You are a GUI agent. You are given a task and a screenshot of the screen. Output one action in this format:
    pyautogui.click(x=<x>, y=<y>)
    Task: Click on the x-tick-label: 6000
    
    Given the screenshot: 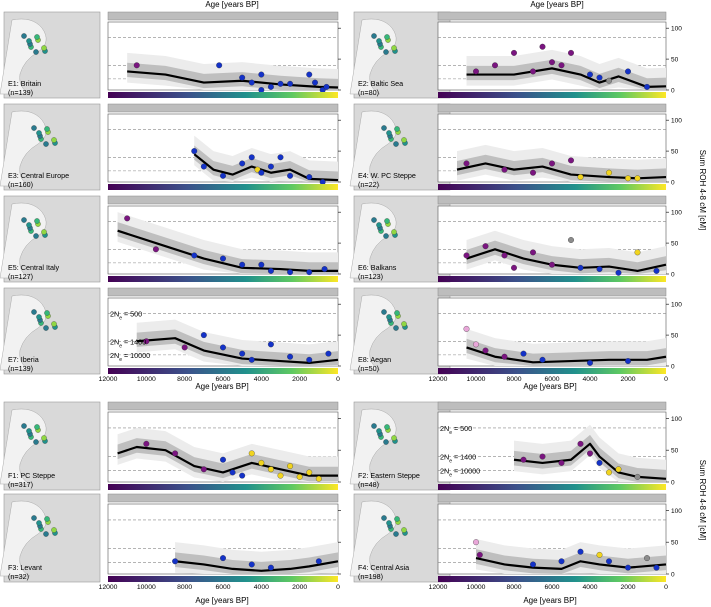 What is the action you would take?
    pyautogui.click(x=222, y=587)
    